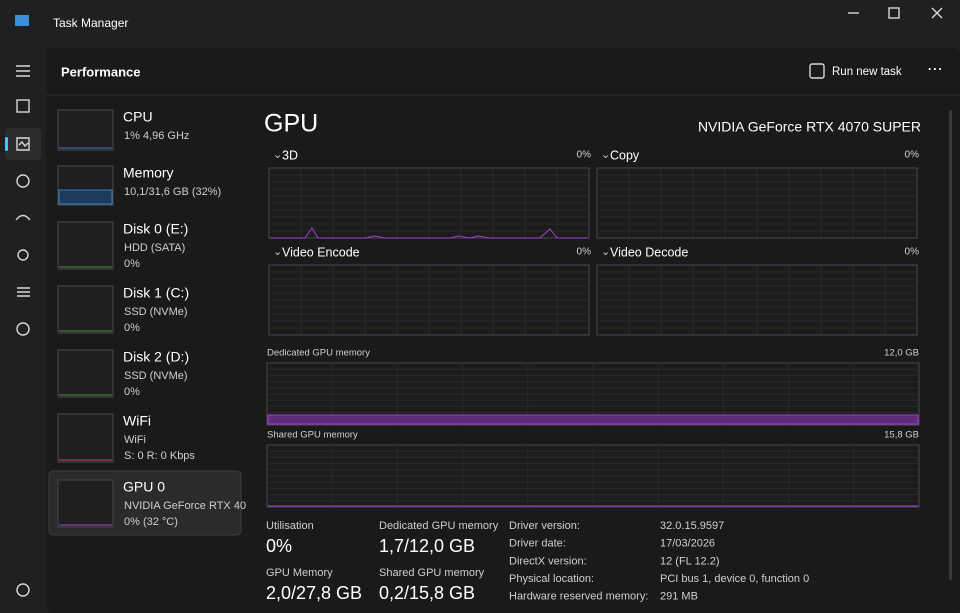 This screenshot has height=613, width=960. What do you see at coordinates (23, 292) in the screenshot?
I see `nav-details` at bounding box center [23, 292].